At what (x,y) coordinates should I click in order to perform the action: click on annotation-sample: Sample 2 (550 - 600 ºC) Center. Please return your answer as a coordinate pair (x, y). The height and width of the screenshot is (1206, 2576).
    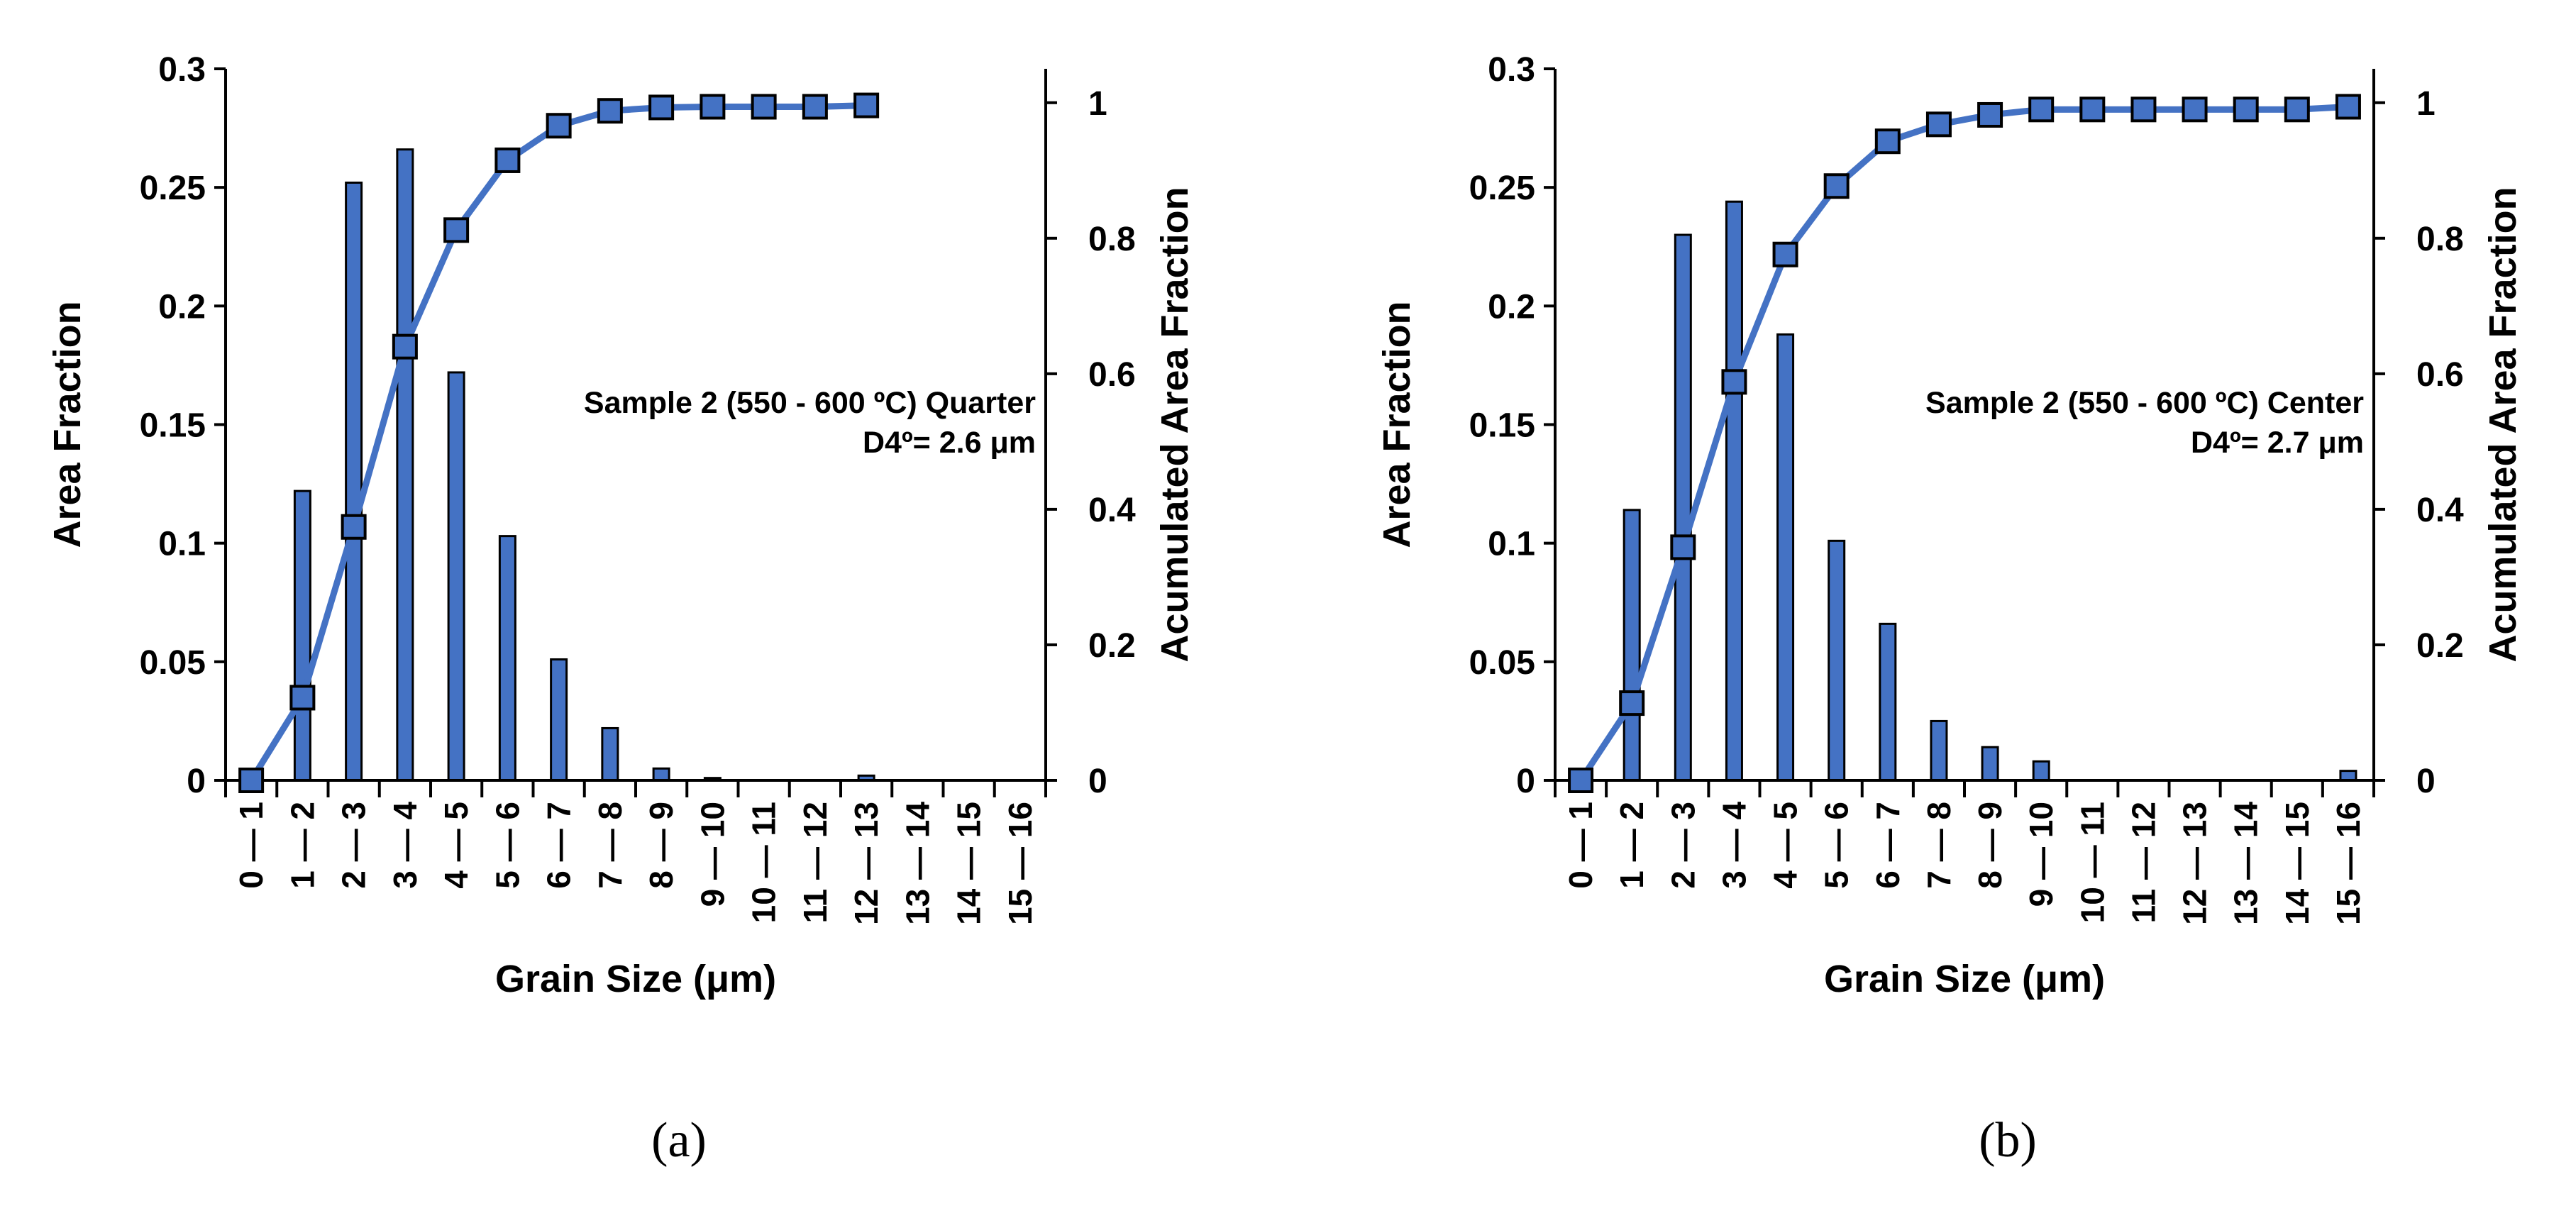
    Looking at the image, I should click on (2144, 403).